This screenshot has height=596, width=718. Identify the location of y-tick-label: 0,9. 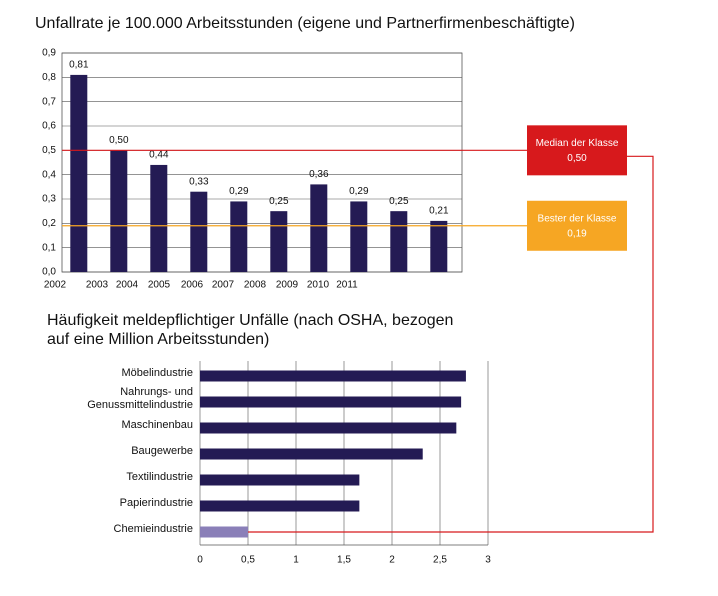
(49, 53).